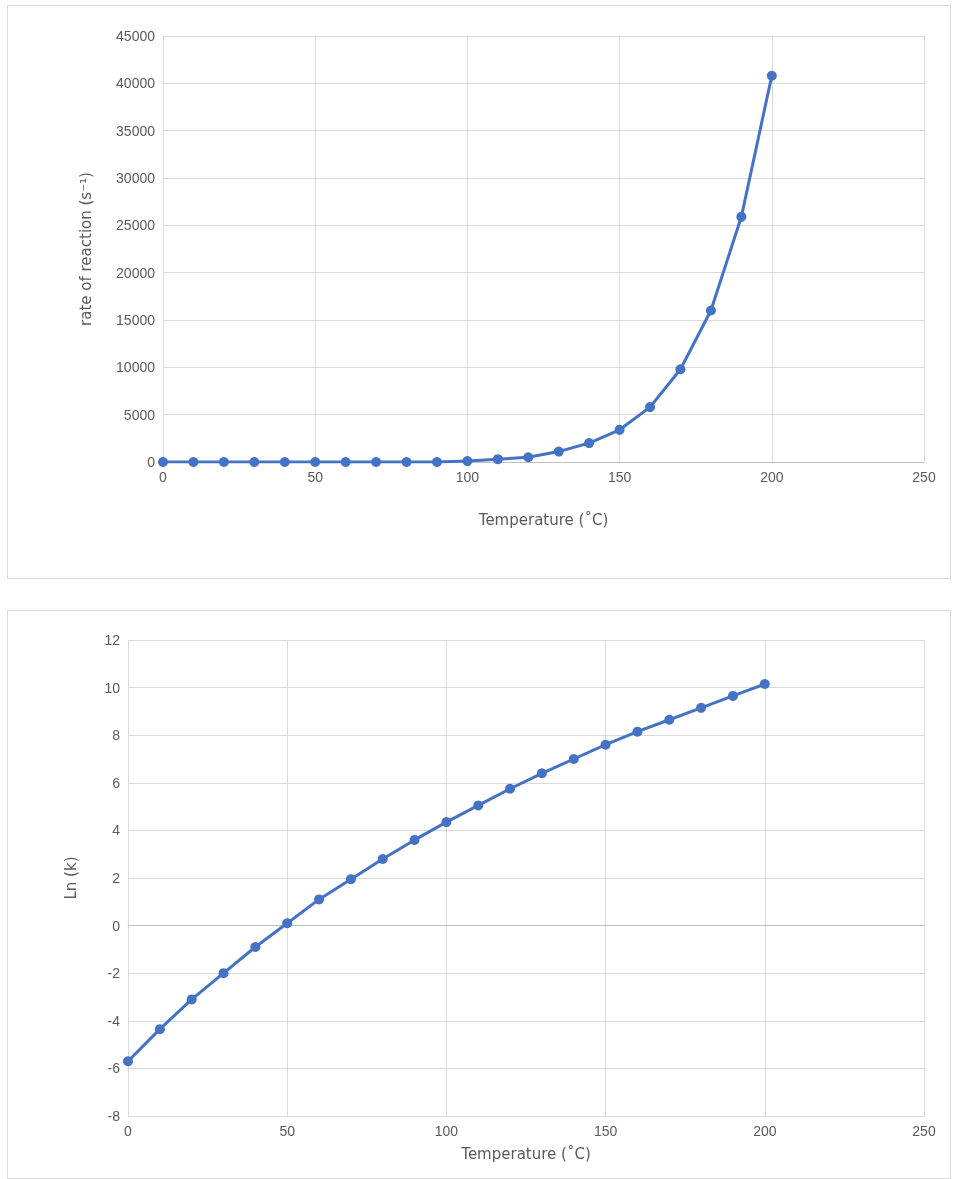  I want to click on x-tick-label: 0, so click(163, 477).